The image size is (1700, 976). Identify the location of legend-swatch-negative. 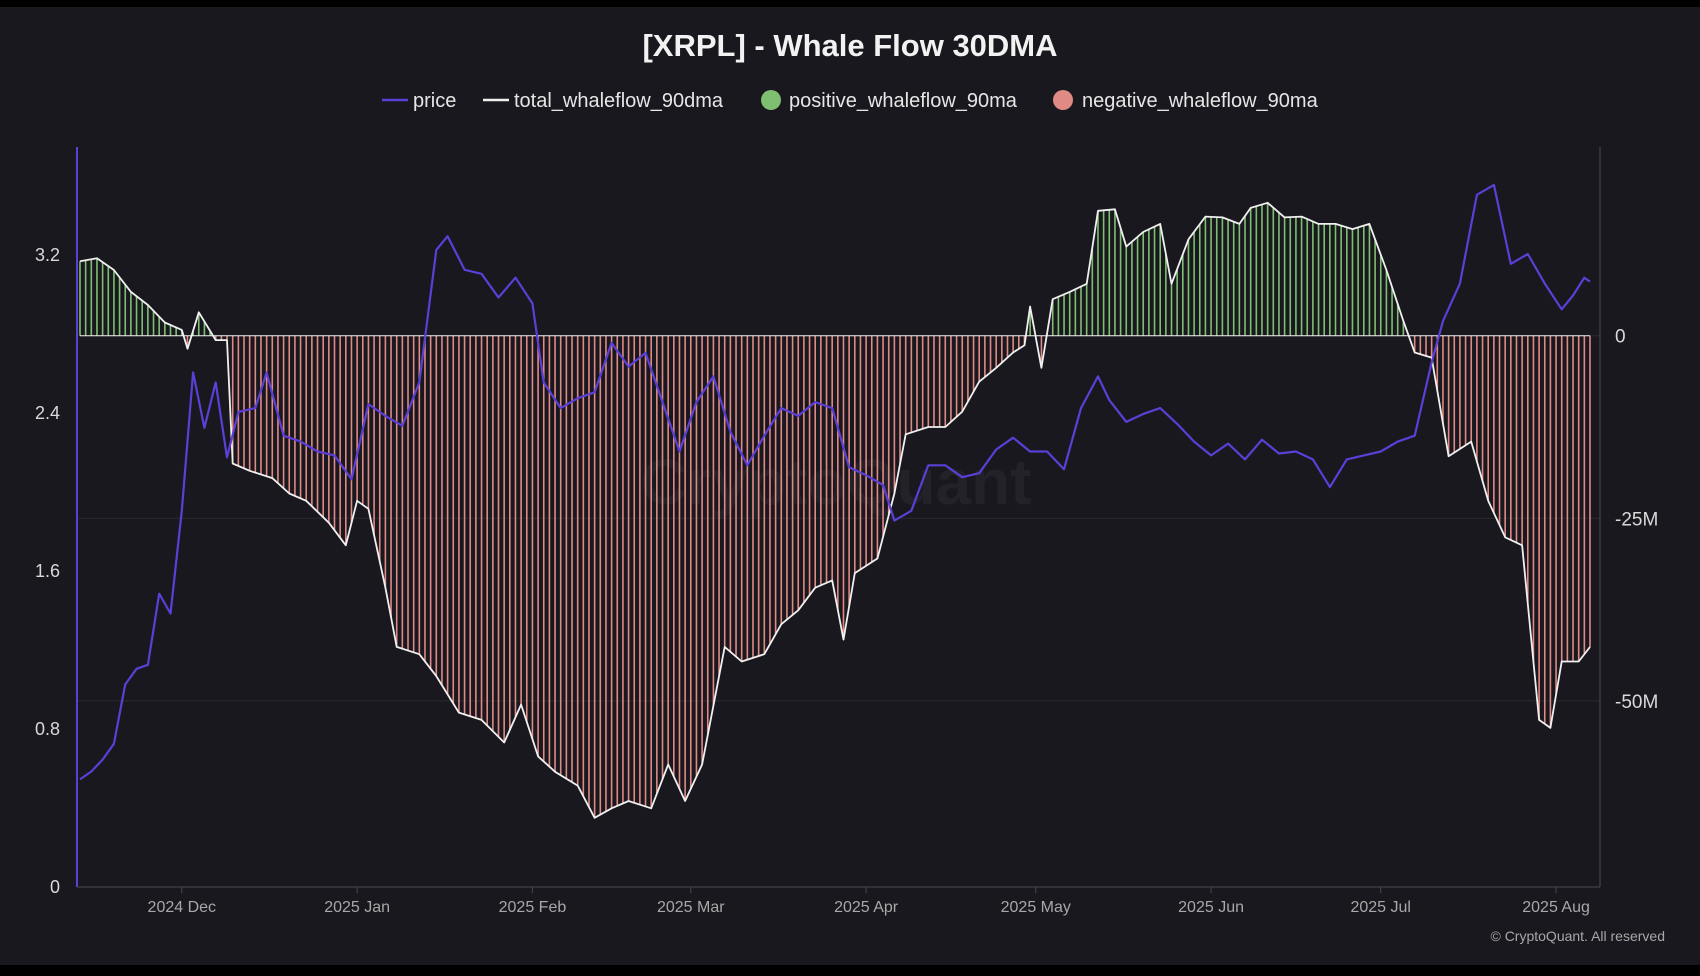
(1063, 100).